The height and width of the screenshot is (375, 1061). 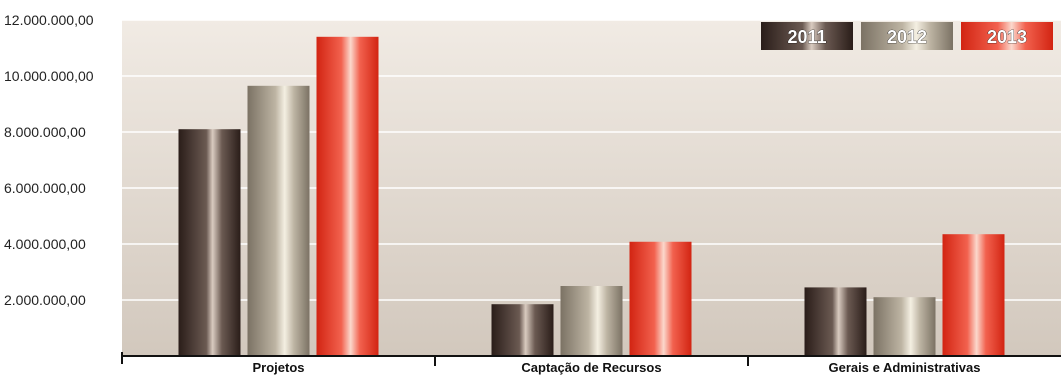 I want to click on legend: 2011 2012 2013, so click(x=907, y=36).